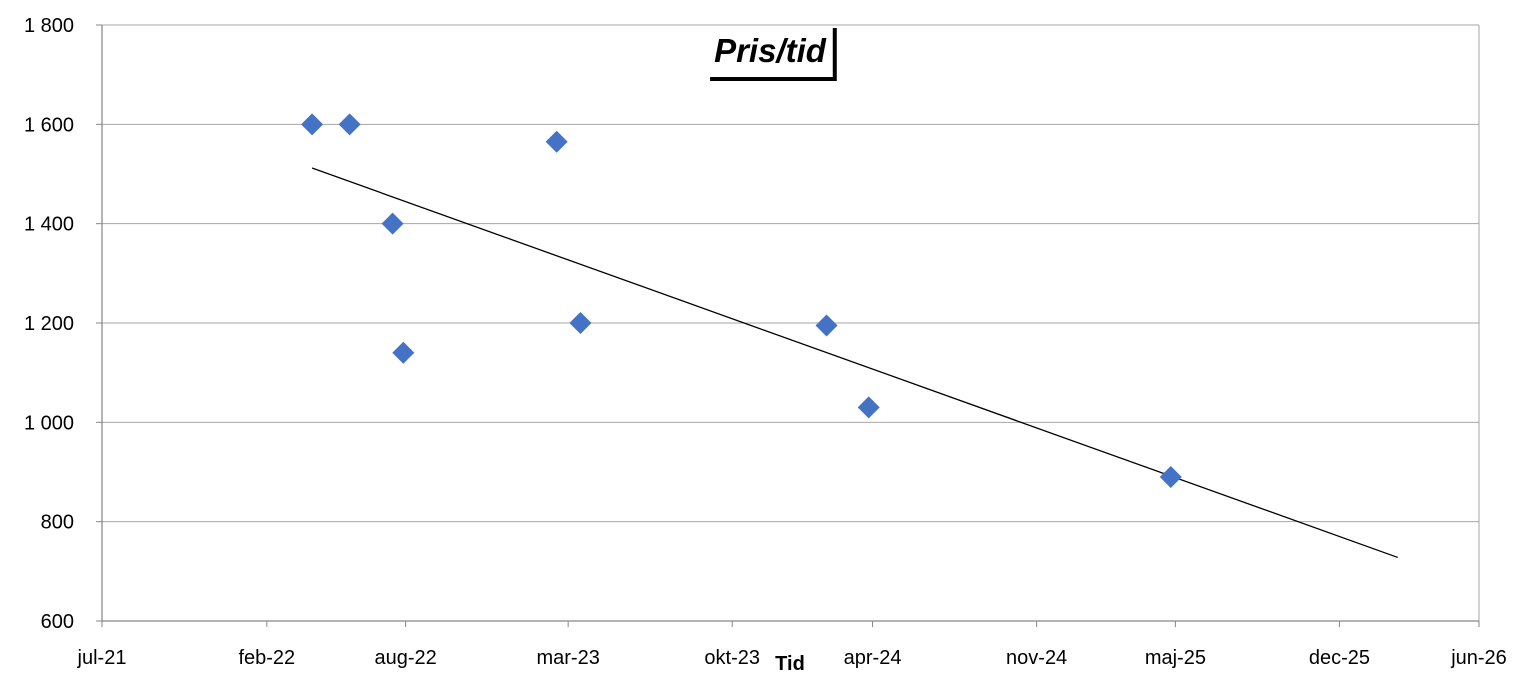 This screenshot has height=682, width=1521. Describe the element at coordinates (770, 50) in the screenshot. I see `chart-title: Pris/tid` at that location.